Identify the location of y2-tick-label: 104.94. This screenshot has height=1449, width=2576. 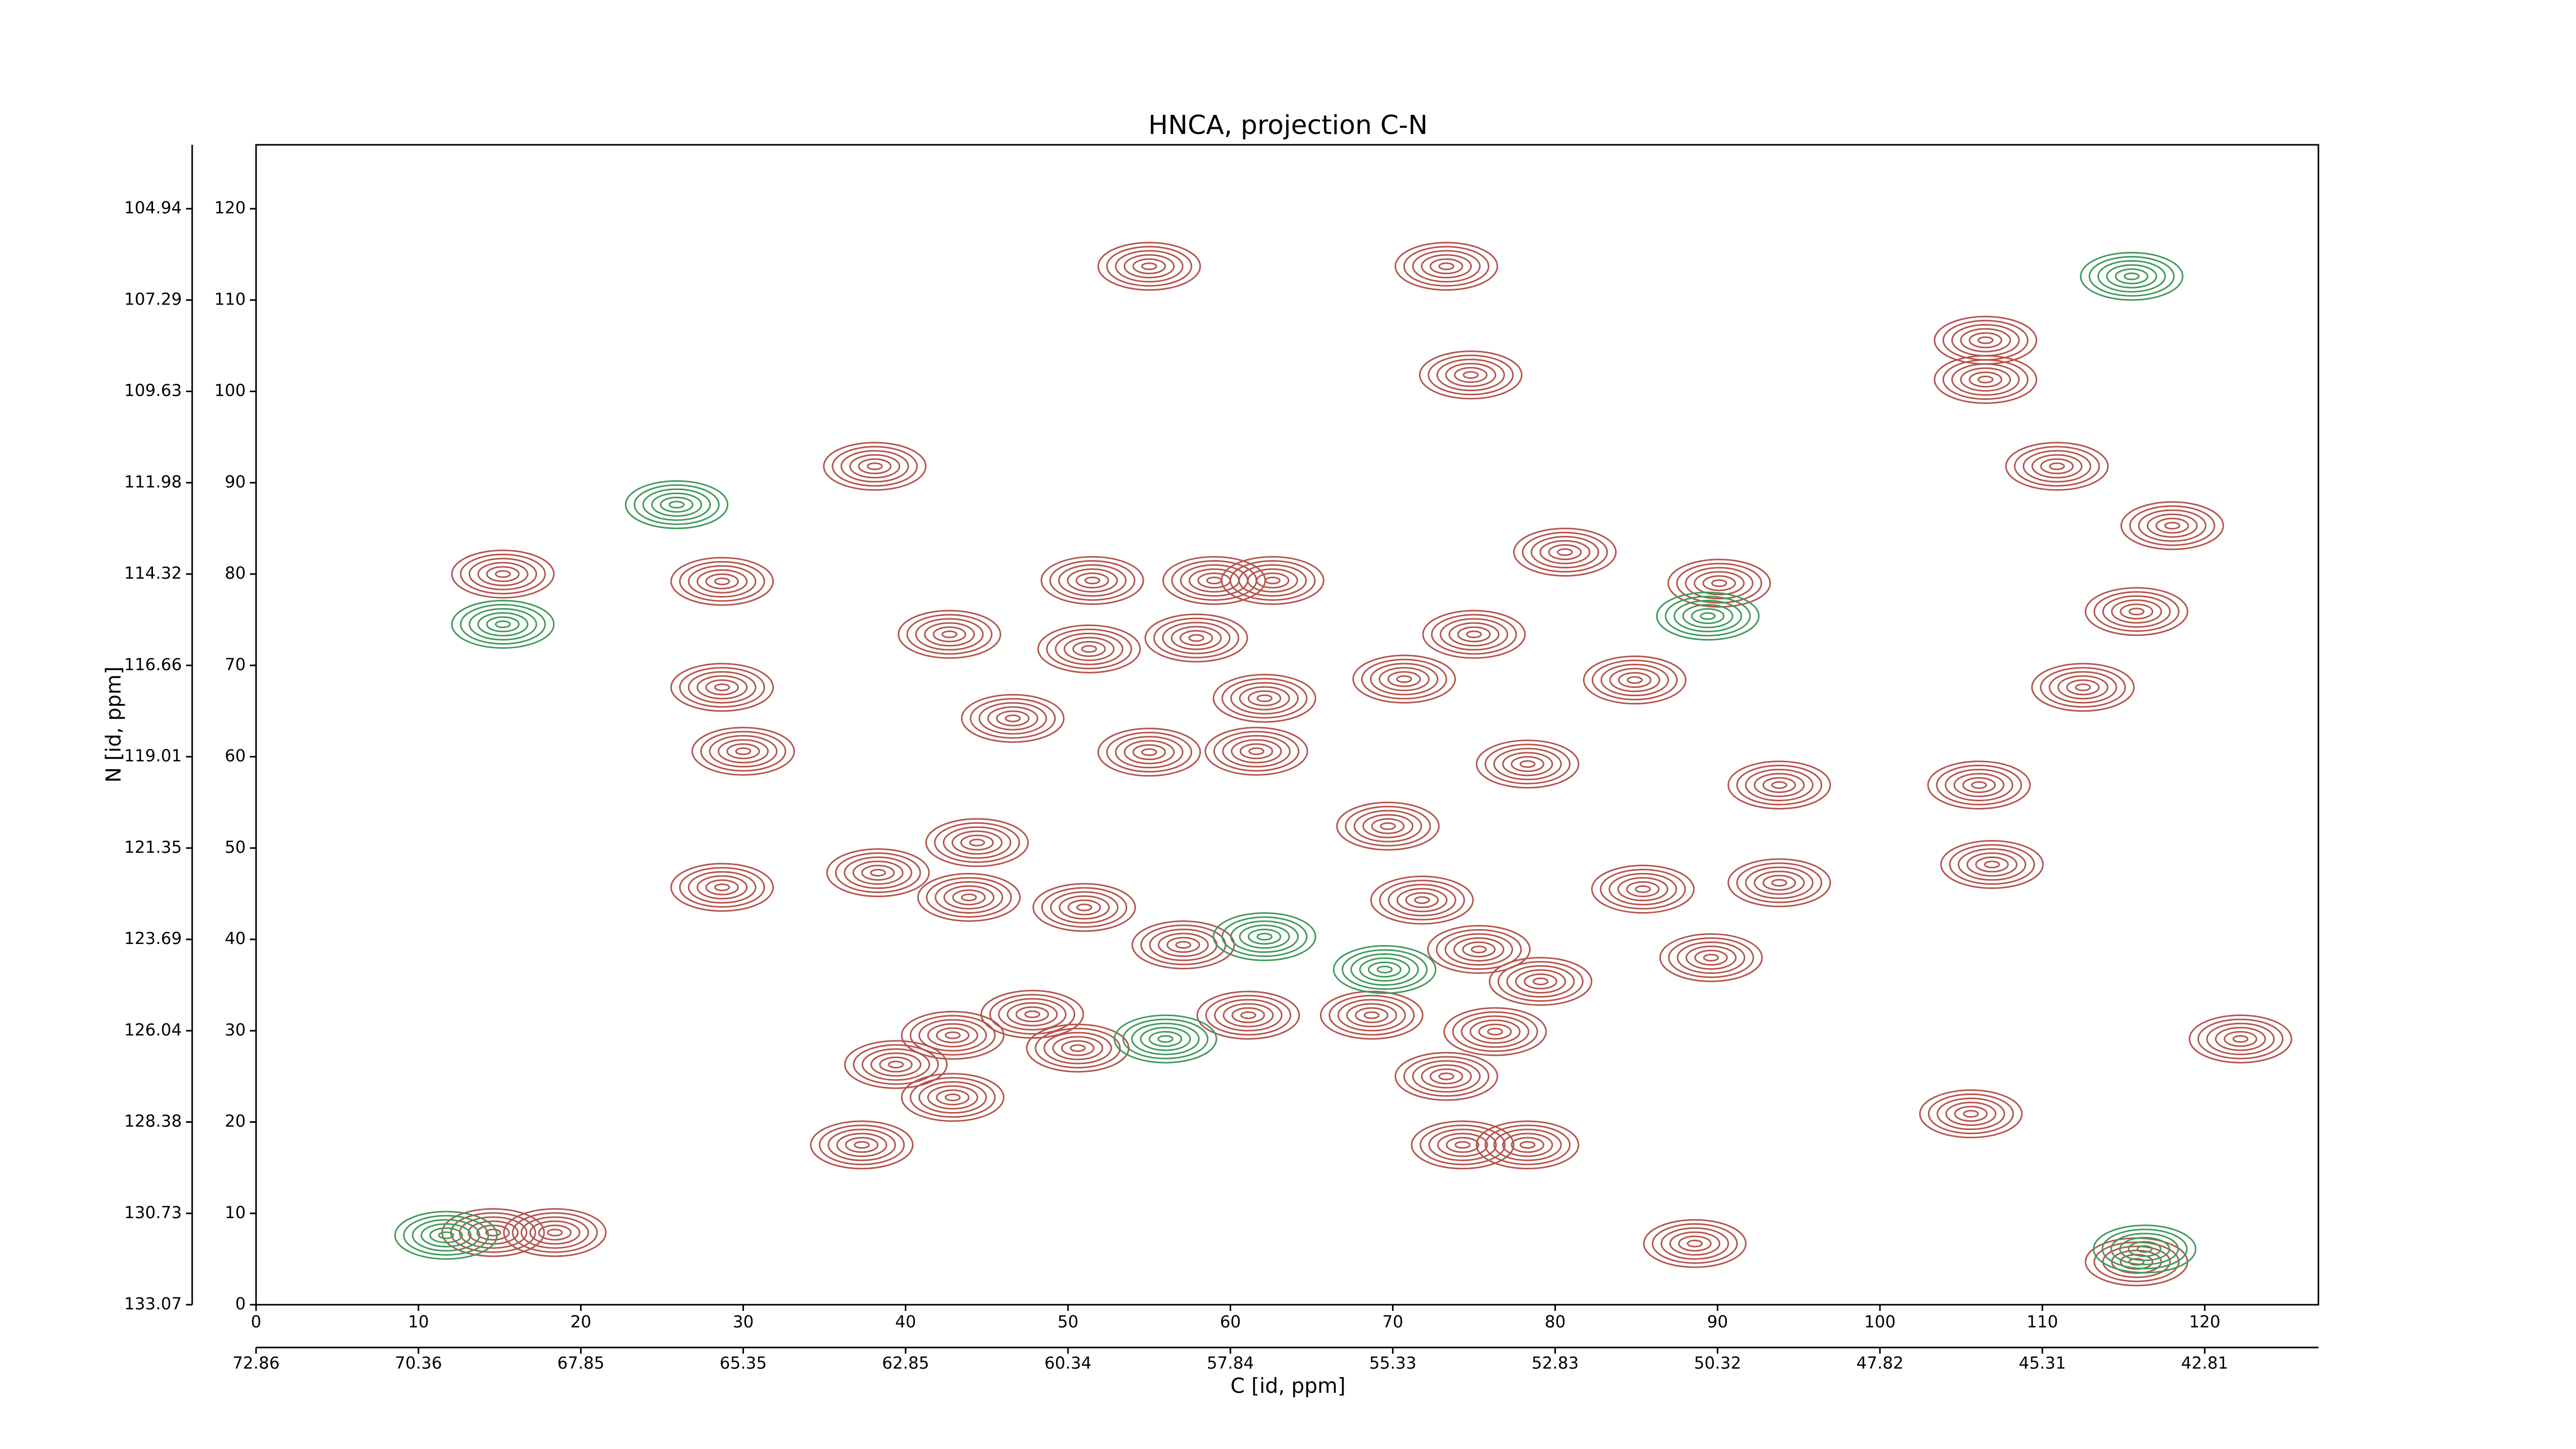
(153, 207).